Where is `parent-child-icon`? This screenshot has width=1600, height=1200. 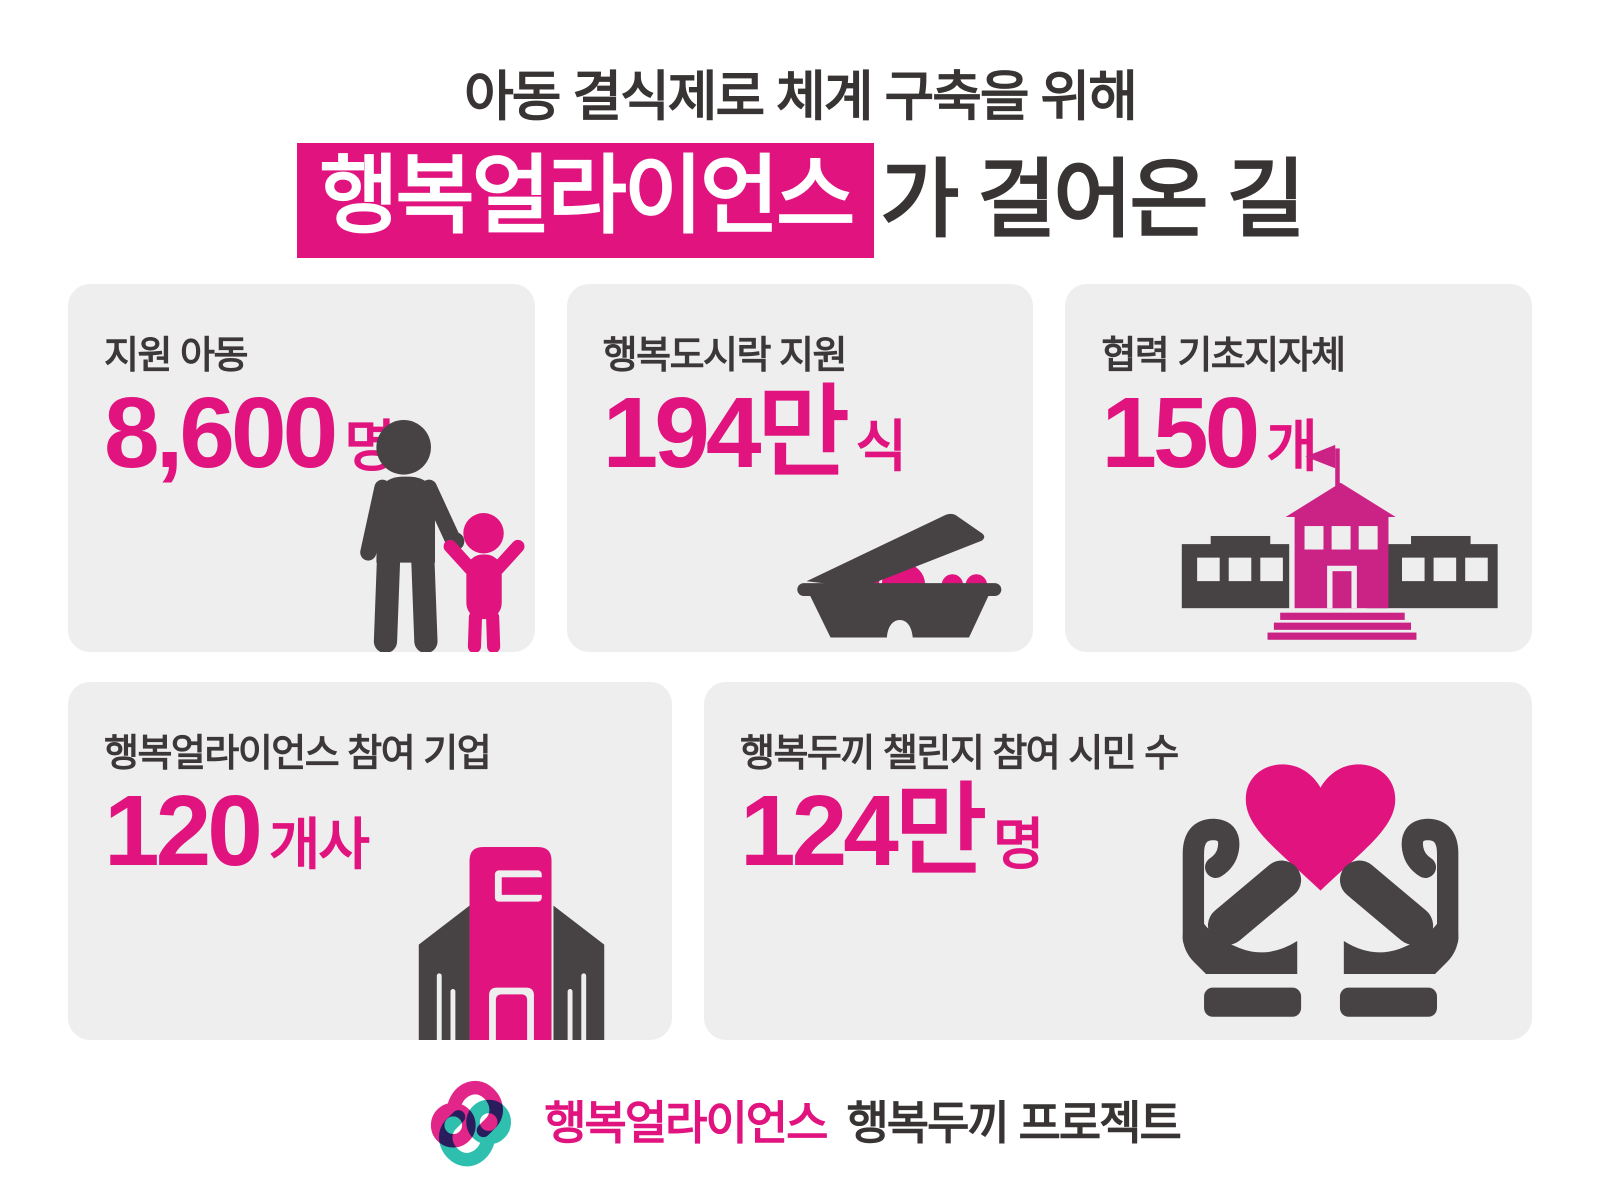
parent-child-icon is located at coordinates (442, 536).